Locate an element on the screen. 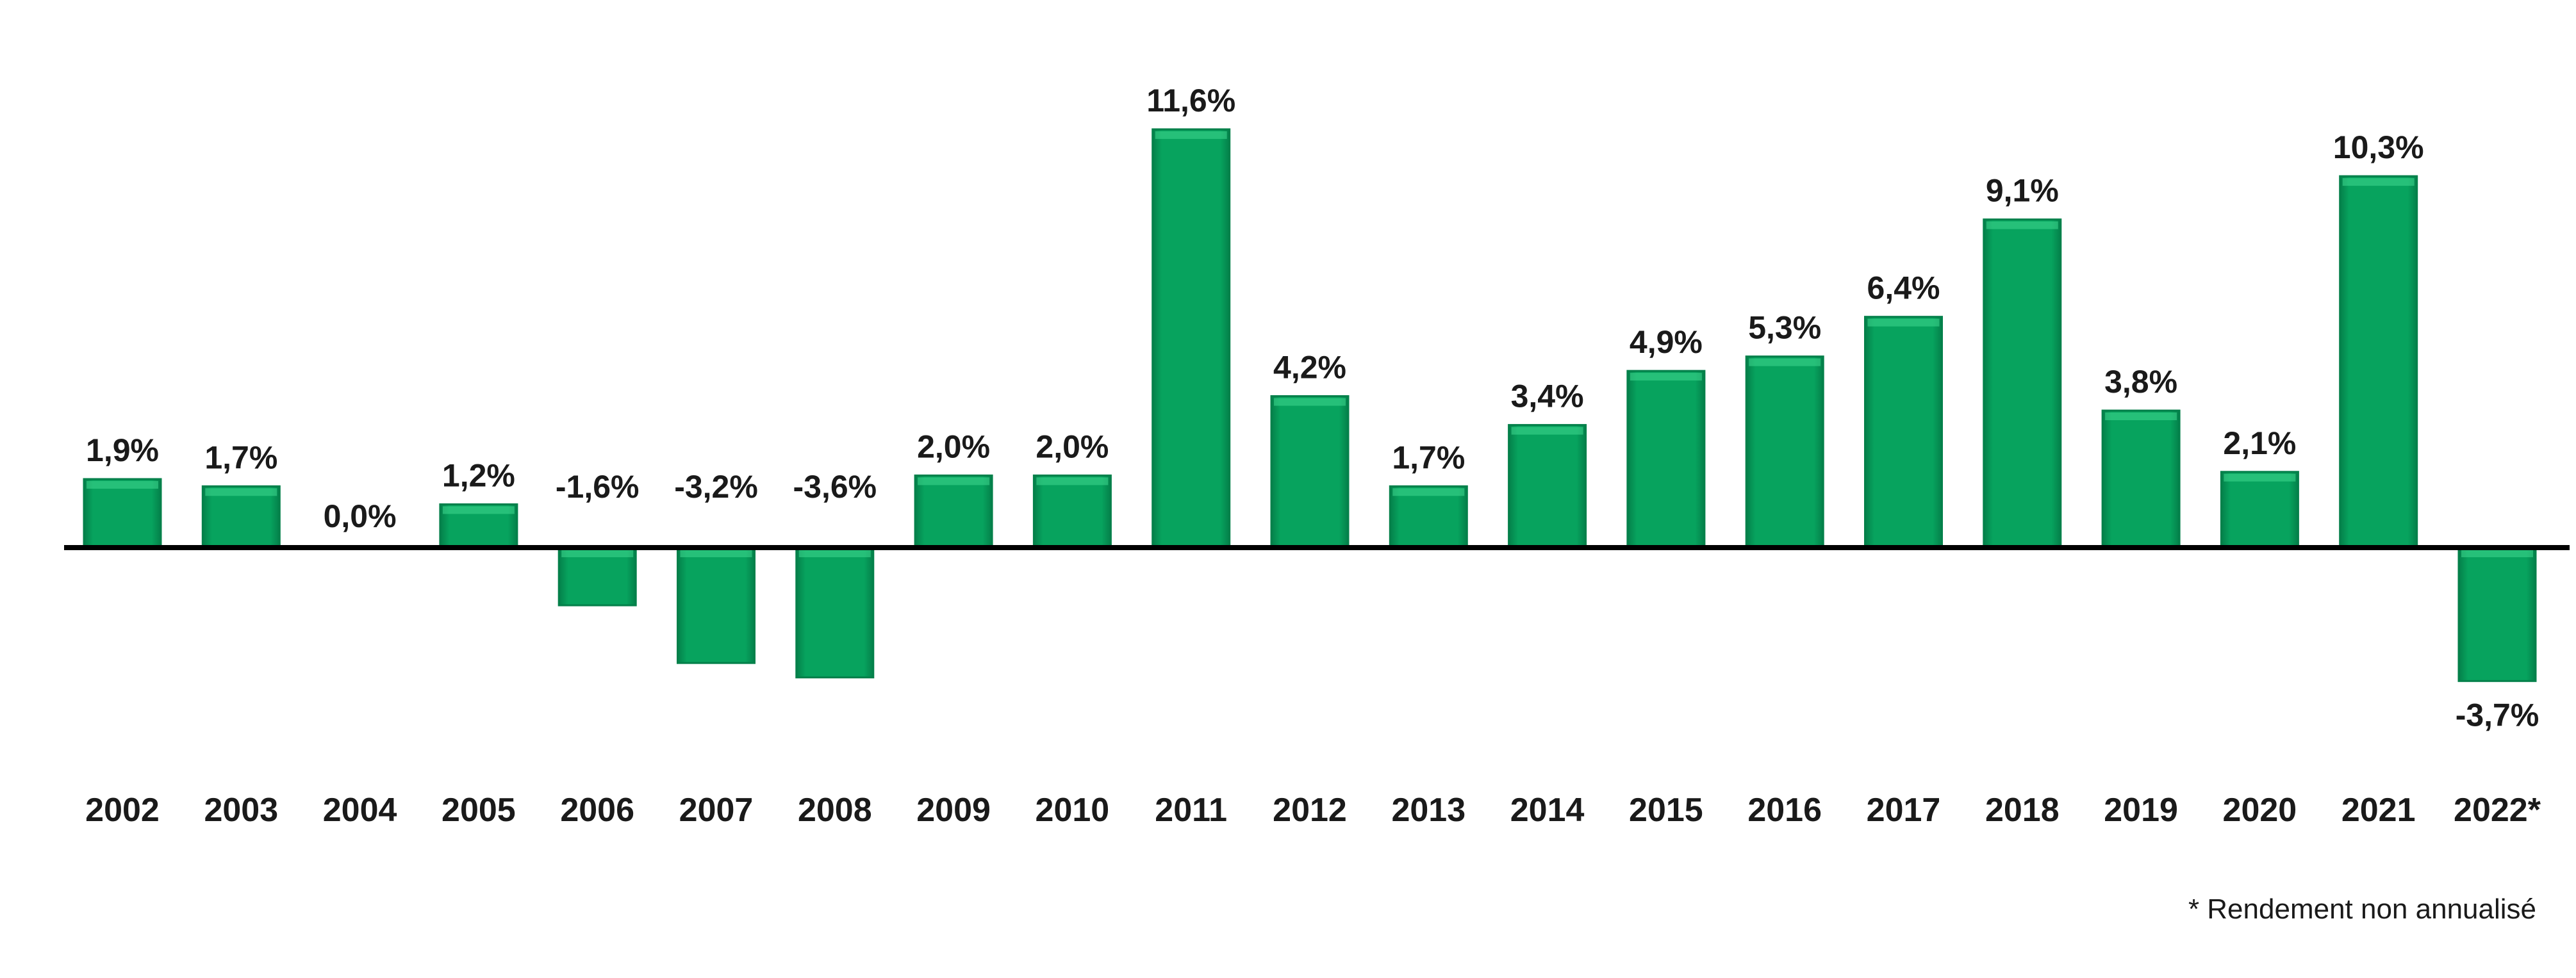  bar-highlight-2022 is located at coordinates (2497, 553).